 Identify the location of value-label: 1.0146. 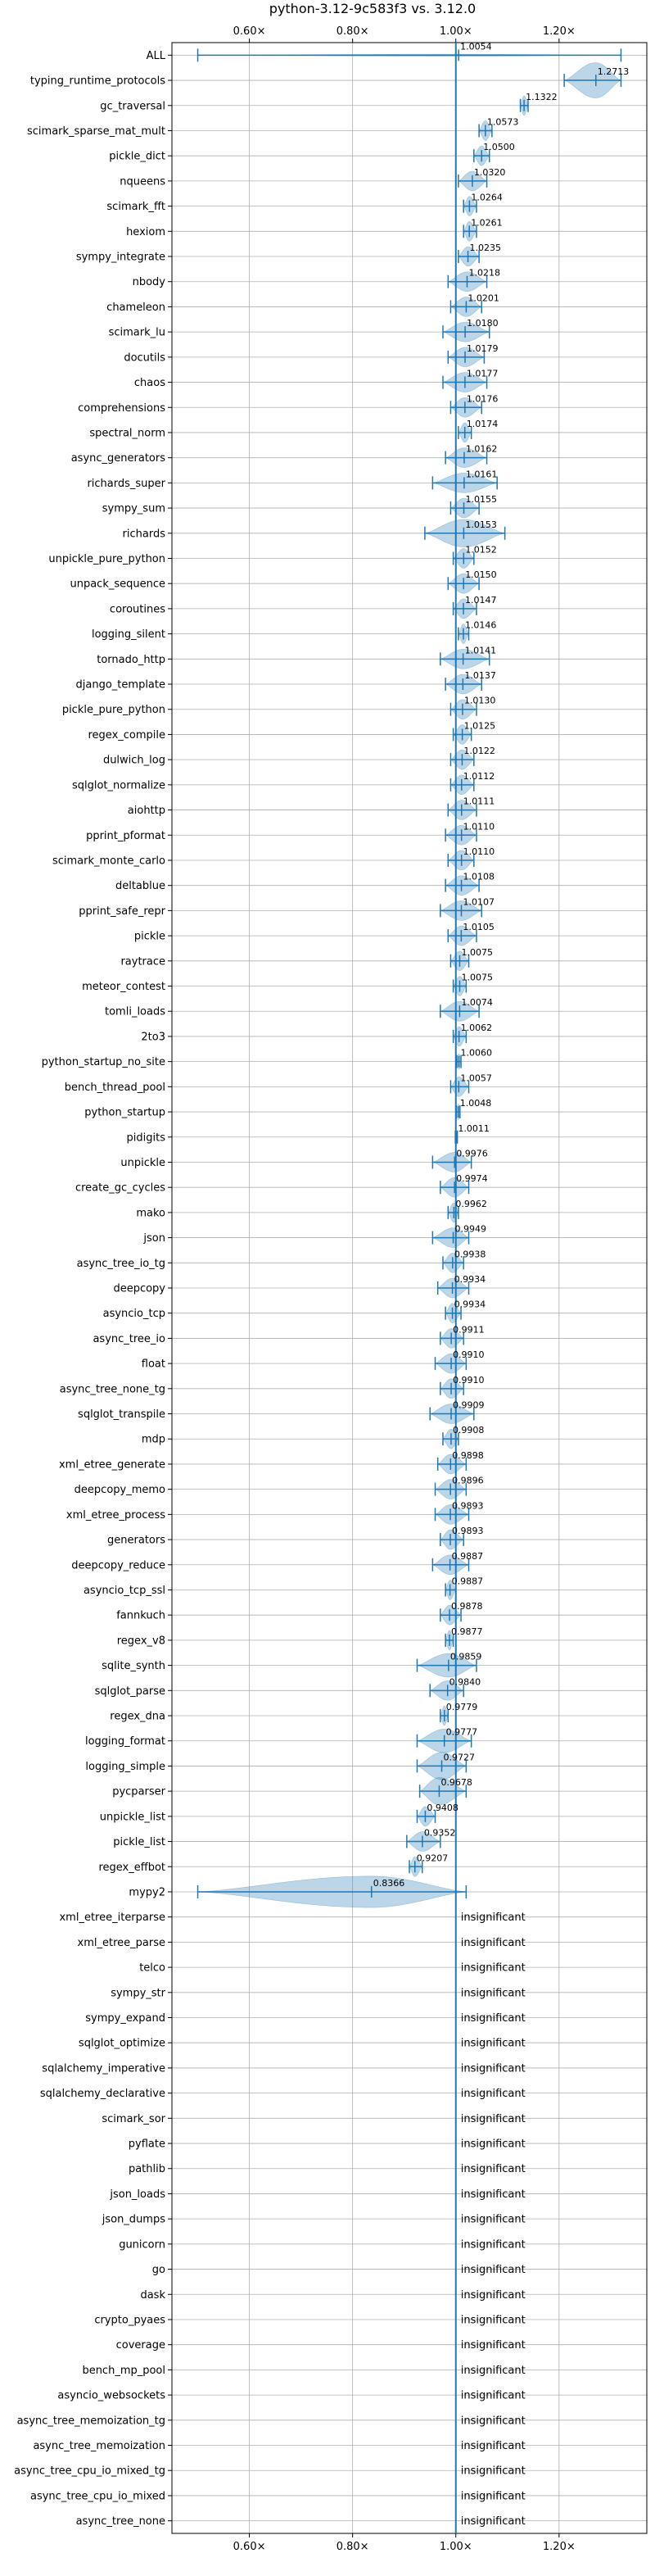
(481, 625).